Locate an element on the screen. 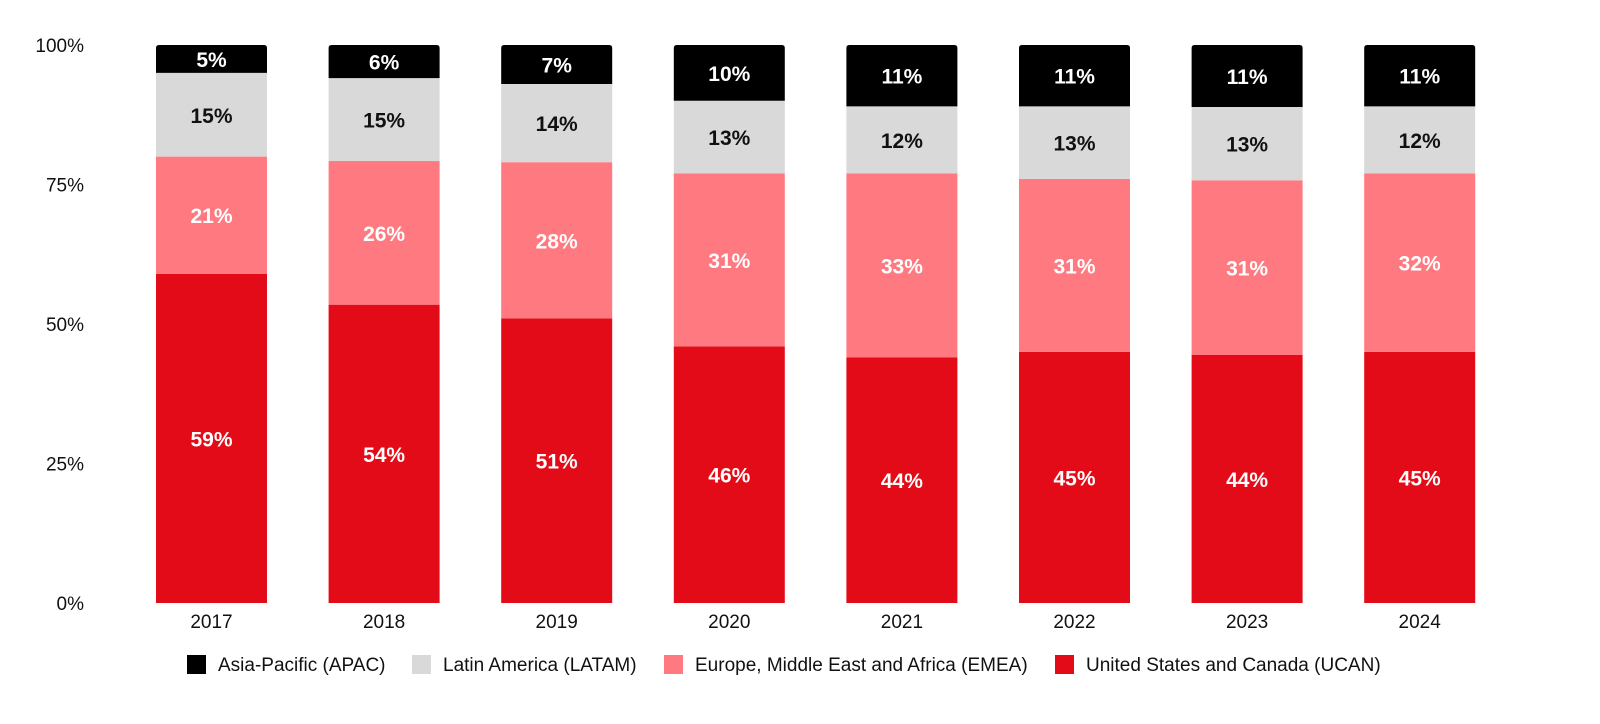 This screenshot has width=1600, height=724. bar-segment-ucan-2019 is located at coordinates (557, 460).